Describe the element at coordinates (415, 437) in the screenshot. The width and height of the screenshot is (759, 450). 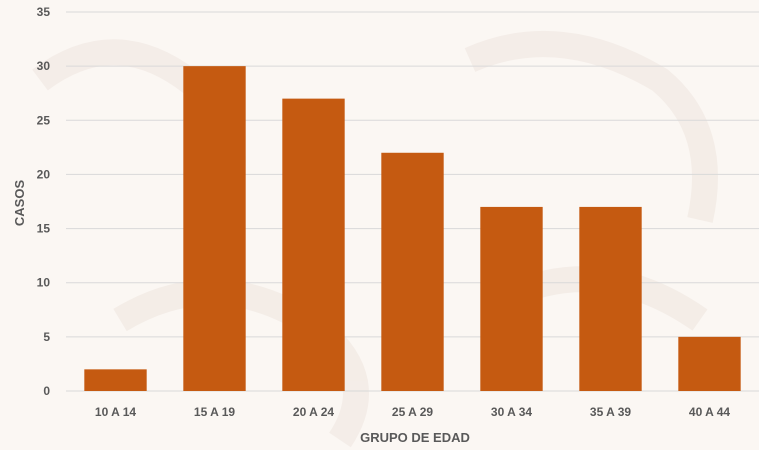
I see `x-axis-title: GRUPO DE EDAD` at that location.